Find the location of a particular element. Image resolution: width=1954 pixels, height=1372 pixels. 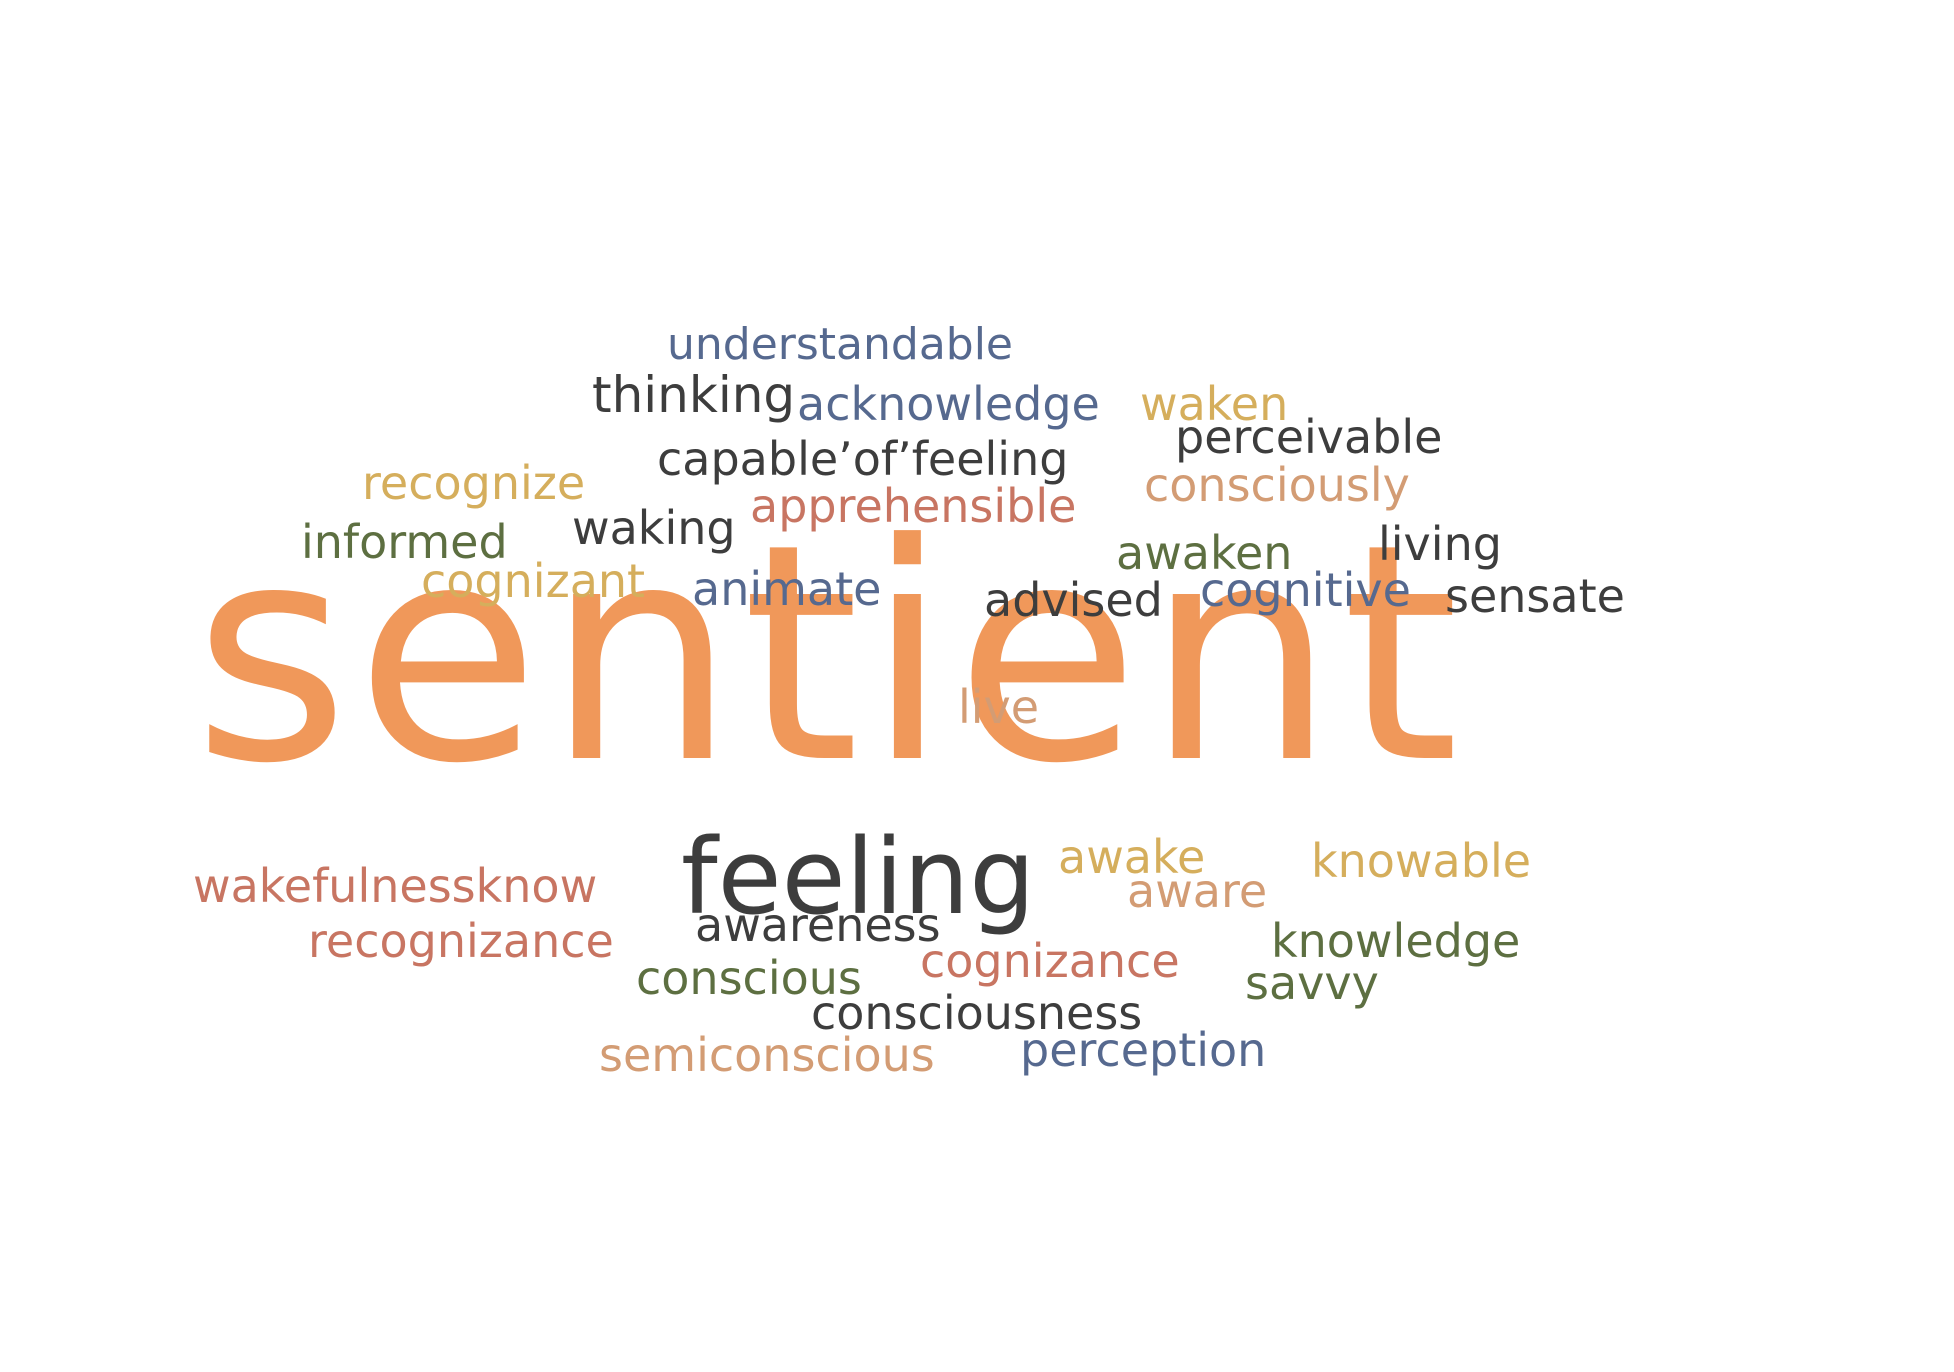

word-living: living is located at coordinates (1440, 544).